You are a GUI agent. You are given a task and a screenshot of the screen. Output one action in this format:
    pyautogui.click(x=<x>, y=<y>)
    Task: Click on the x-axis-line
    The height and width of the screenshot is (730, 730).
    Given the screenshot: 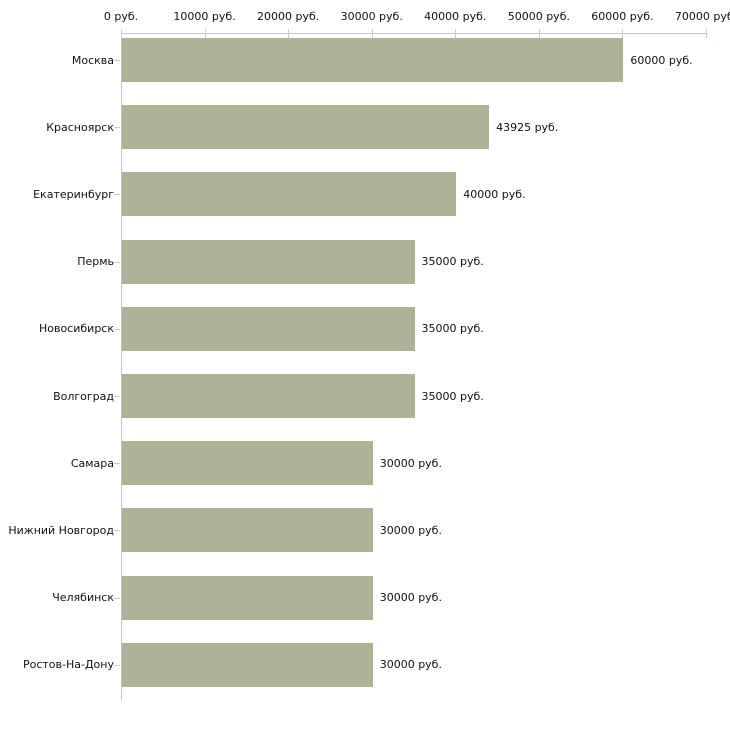 What is the action you would take?
    pyautogui.click(x=414, y=33)
    